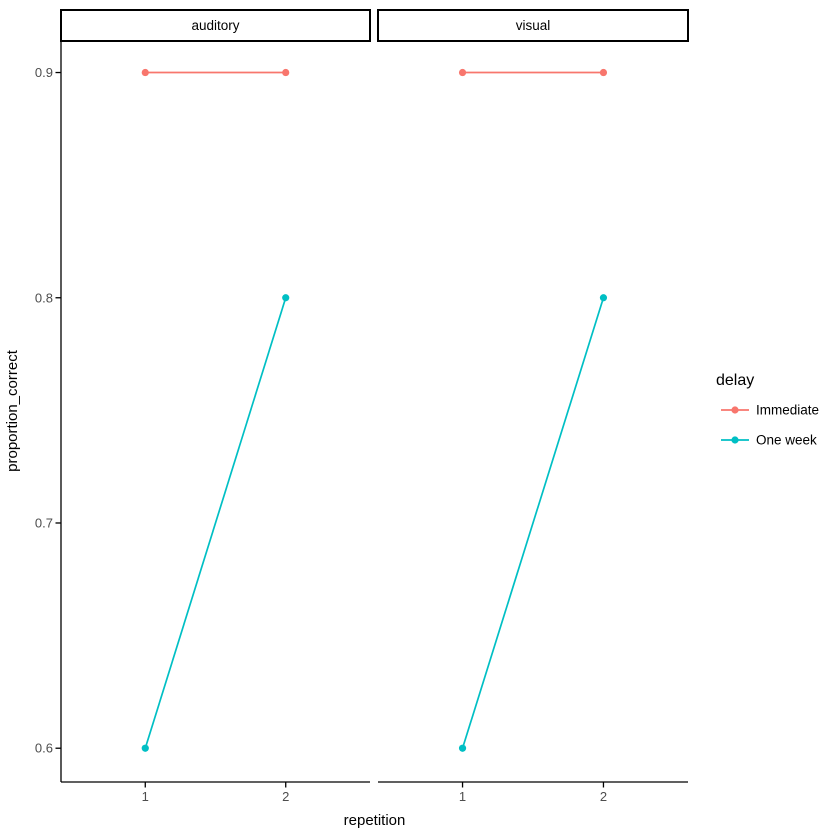 The width and height of the screenshot is (840, 840). What do you see at coordinates (735, 380) in the screenshot?
I see `legend-title: delay` at bounding box center [735, 380].